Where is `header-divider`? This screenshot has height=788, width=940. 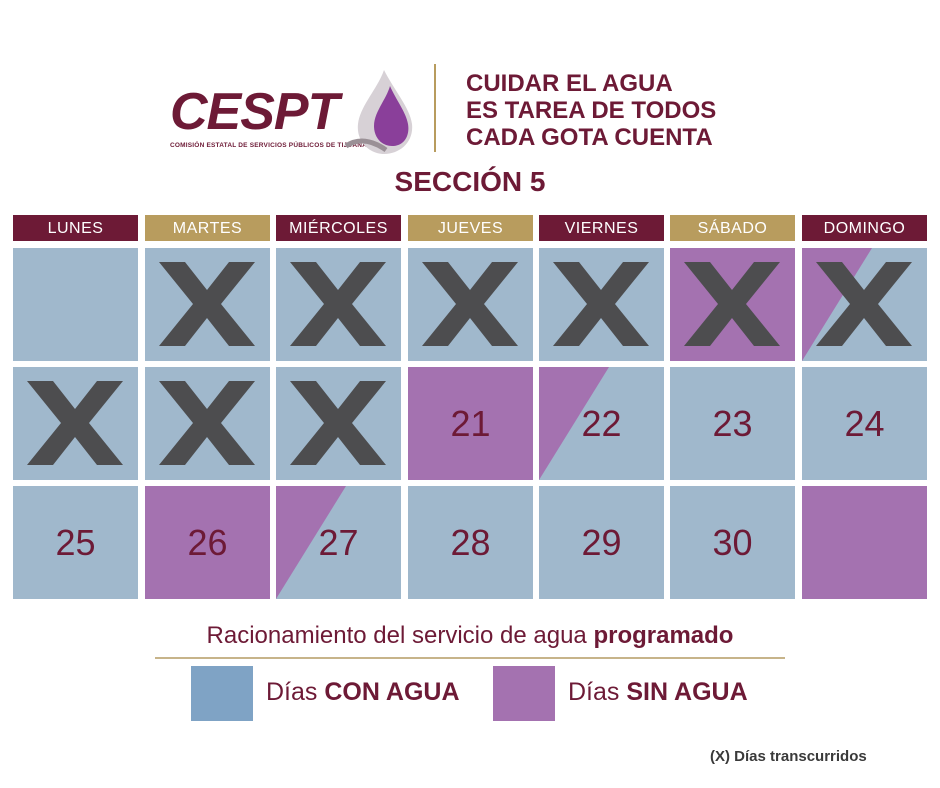
header-divider is located at coordinates (435, 108).